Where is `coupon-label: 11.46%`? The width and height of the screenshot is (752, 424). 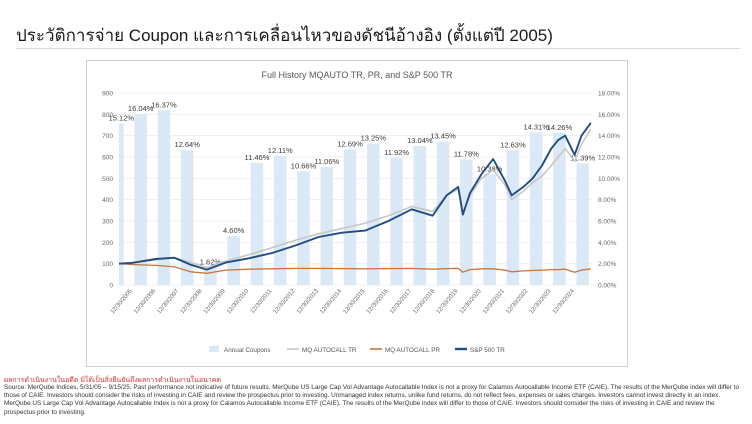 coupon-label: 11.46% is located at coordinates (257, 157).